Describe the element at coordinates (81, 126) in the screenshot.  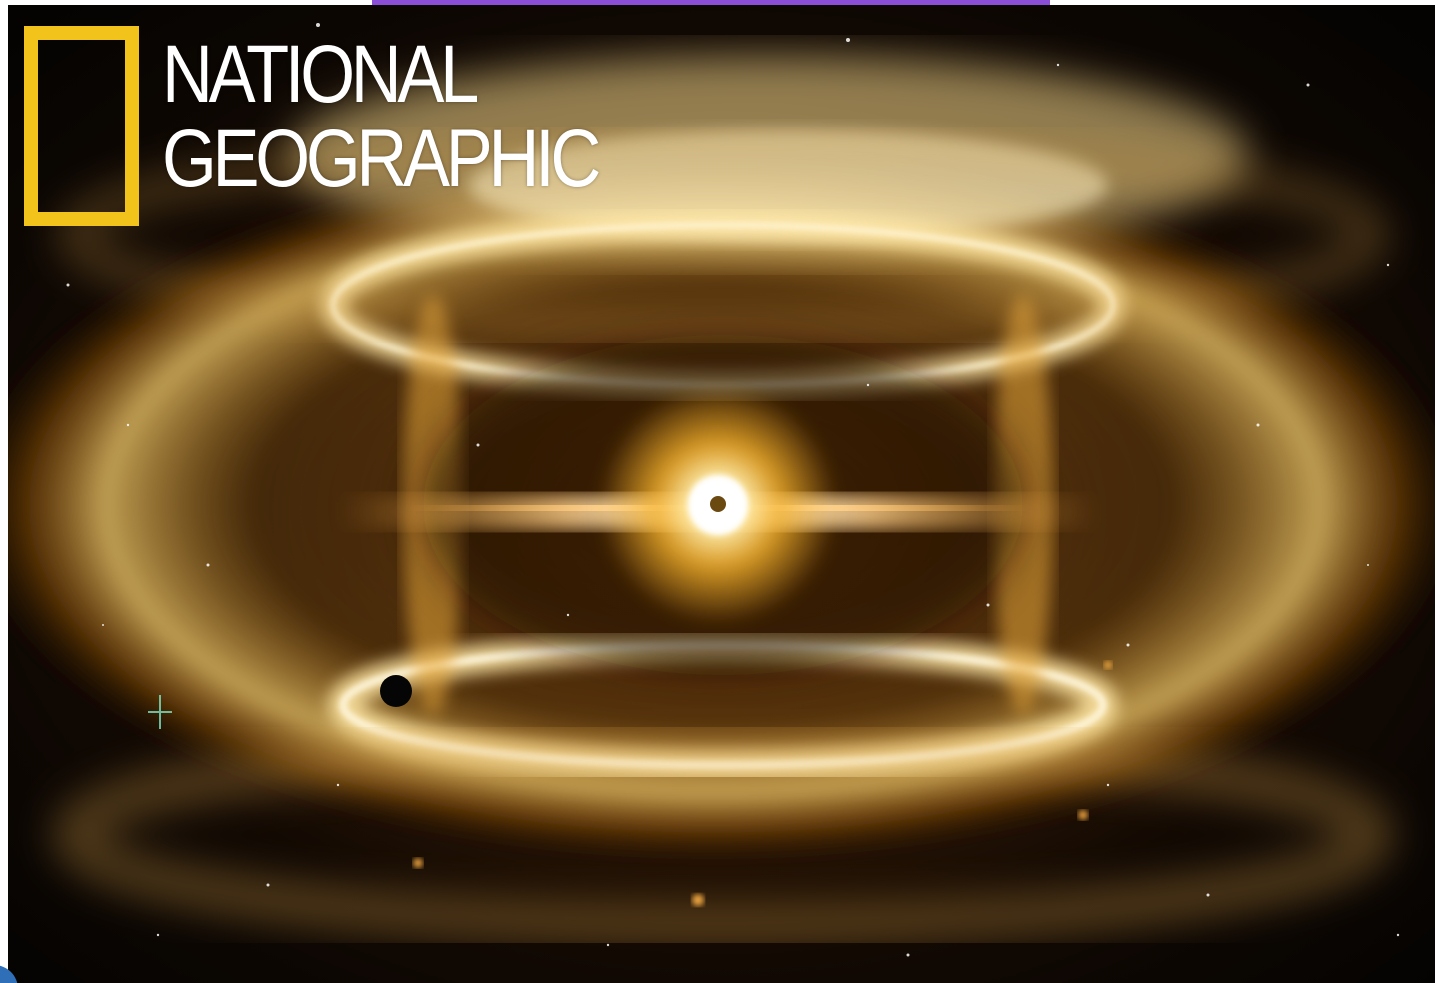
I see `logo-yellow-border` at that location.